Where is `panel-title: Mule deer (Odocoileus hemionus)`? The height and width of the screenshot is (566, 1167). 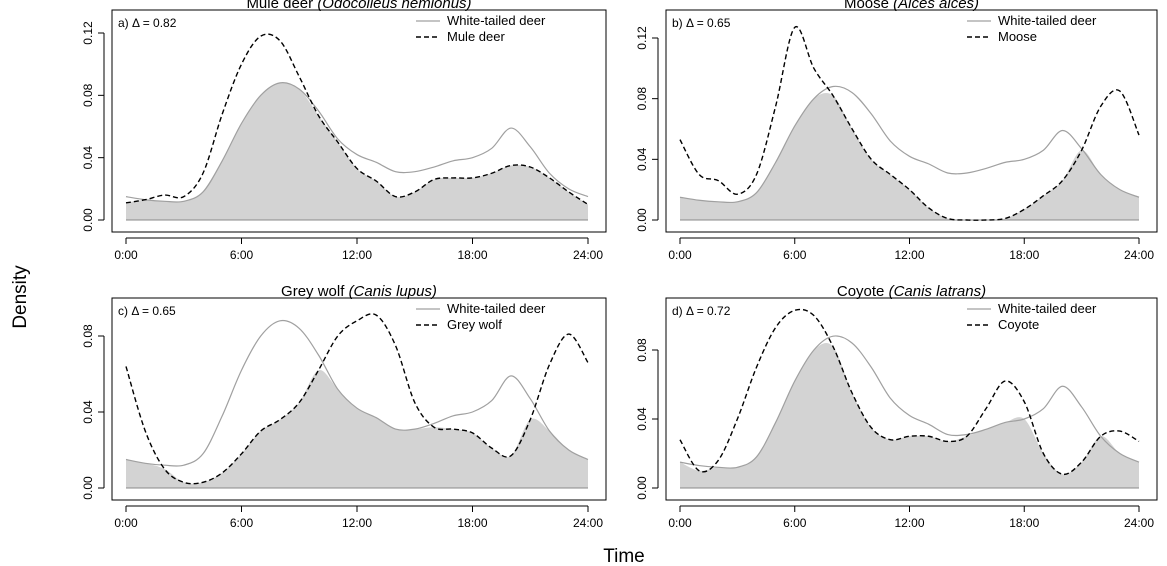
panel-title: Mule deer (Odocoileus hemionus) is located at coordinates (358, 6).